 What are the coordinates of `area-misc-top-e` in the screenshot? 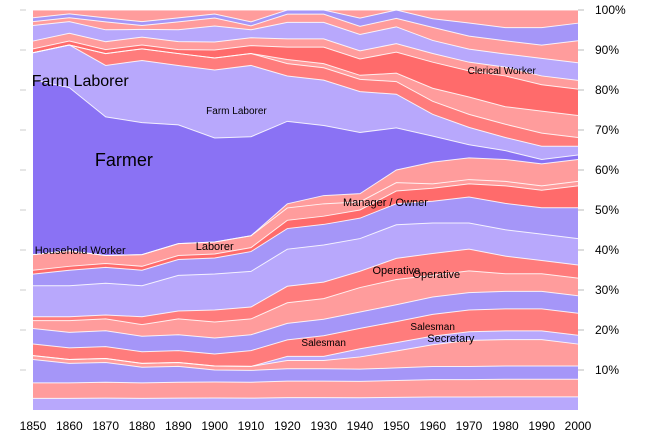 It's located at (305, 19).